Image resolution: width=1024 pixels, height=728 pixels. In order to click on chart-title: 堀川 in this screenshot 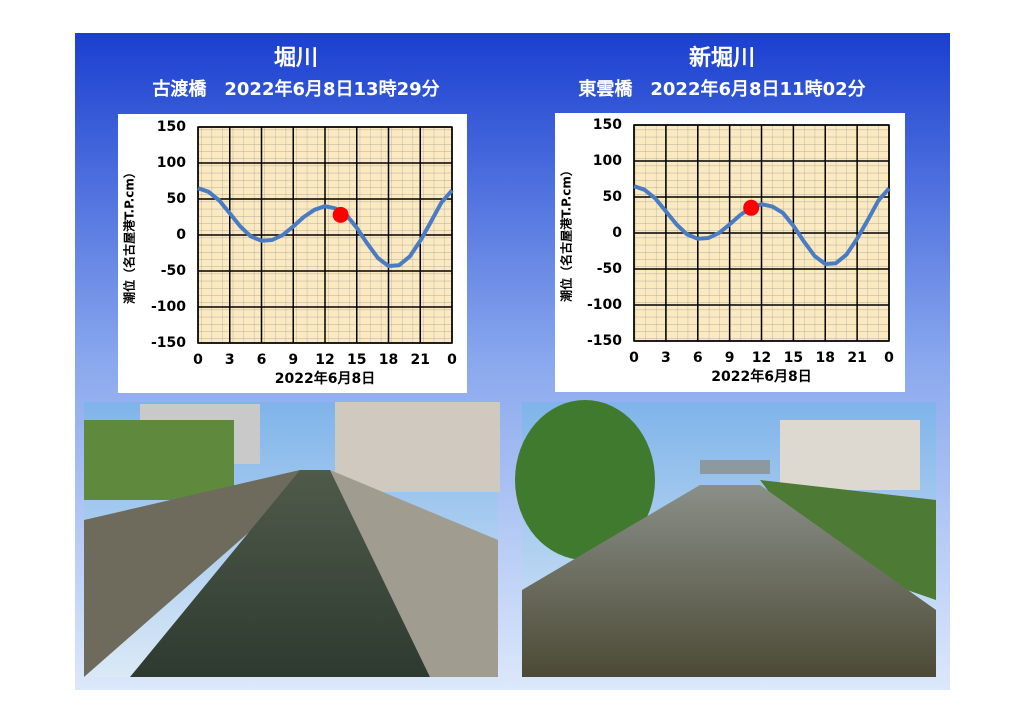, I will do `click(296, 58)`.